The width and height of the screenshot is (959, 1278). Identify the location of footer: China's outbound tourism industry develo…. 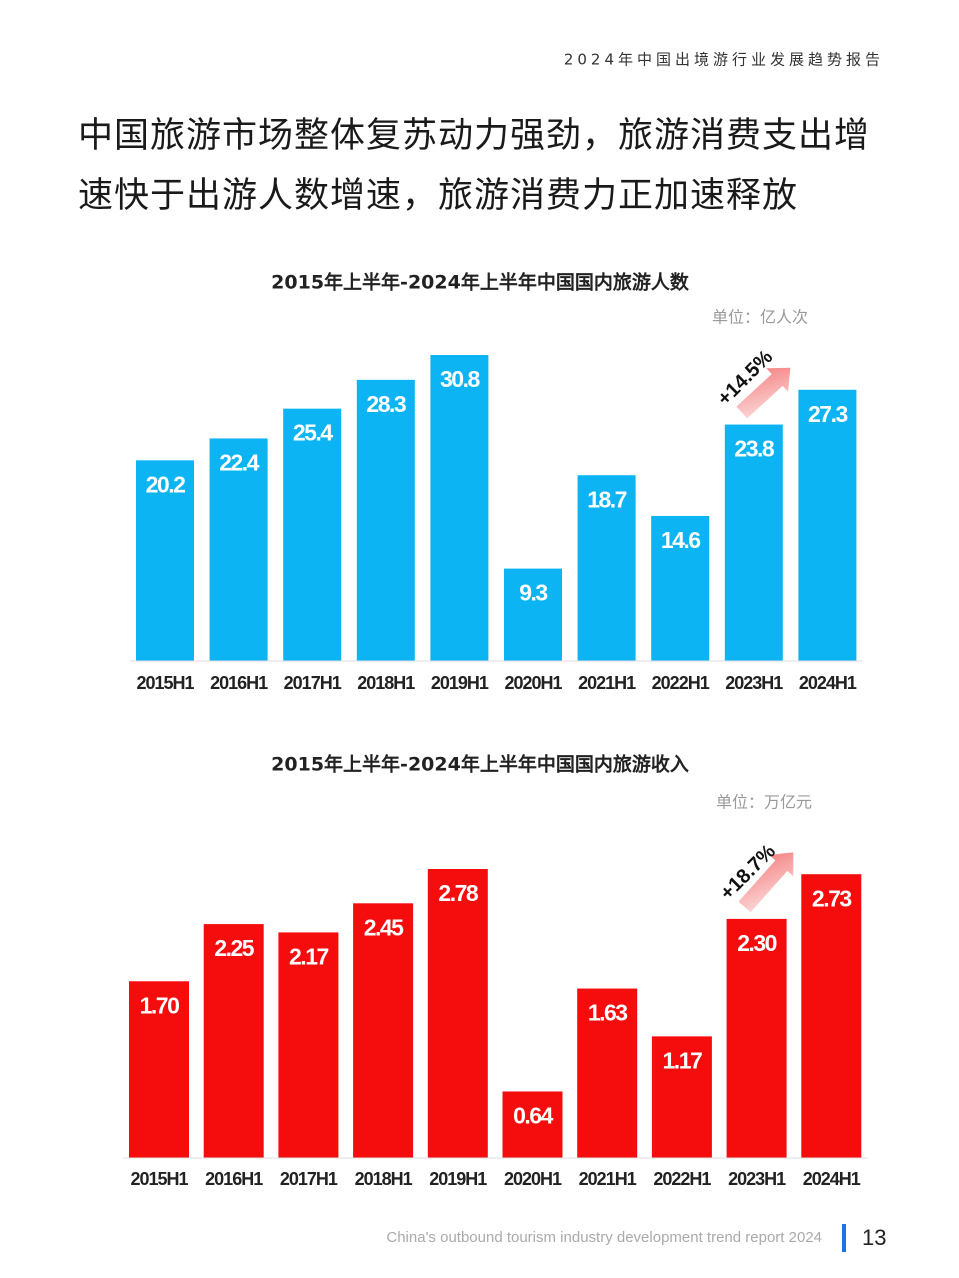
(604, 1237).